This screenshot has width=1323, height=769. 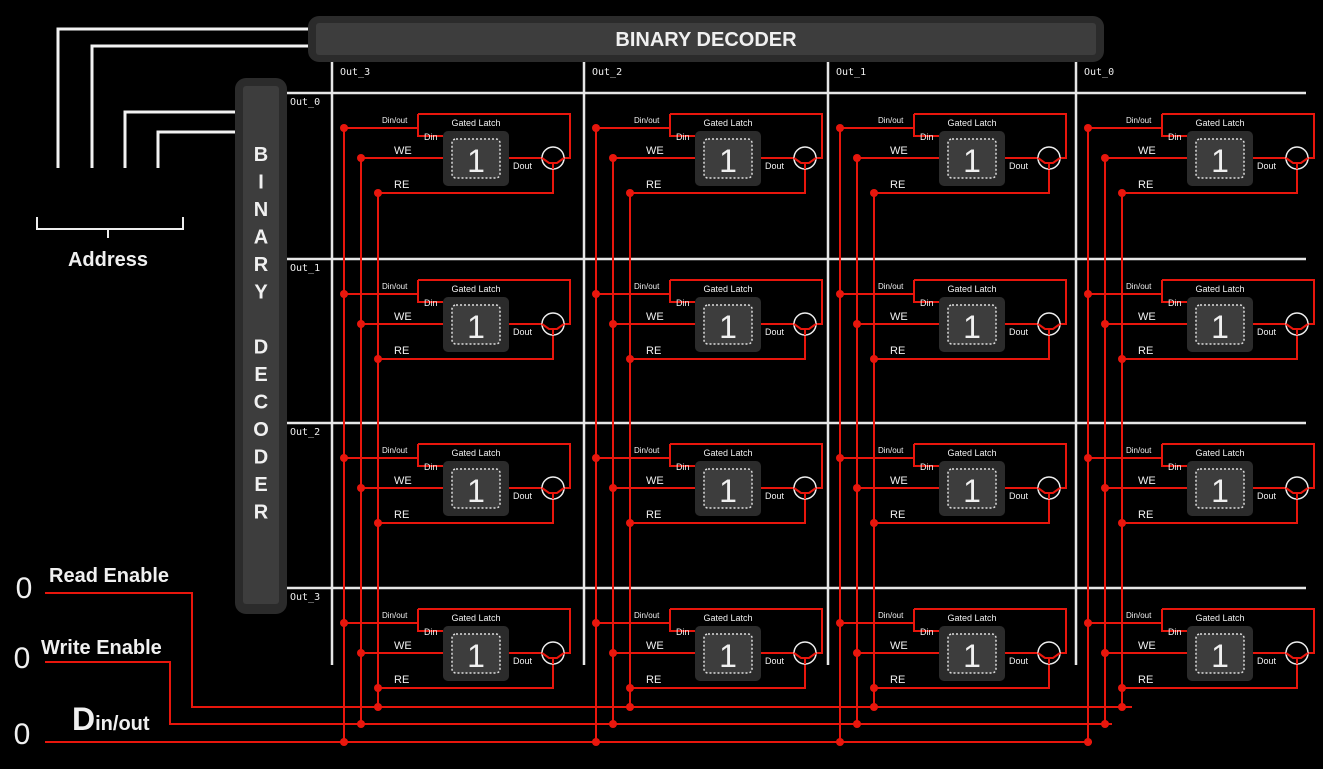 What do you see at coordinates (1105, 724) in the screenshot?
I see `junction-dot` at bounding box center [1105, 724].